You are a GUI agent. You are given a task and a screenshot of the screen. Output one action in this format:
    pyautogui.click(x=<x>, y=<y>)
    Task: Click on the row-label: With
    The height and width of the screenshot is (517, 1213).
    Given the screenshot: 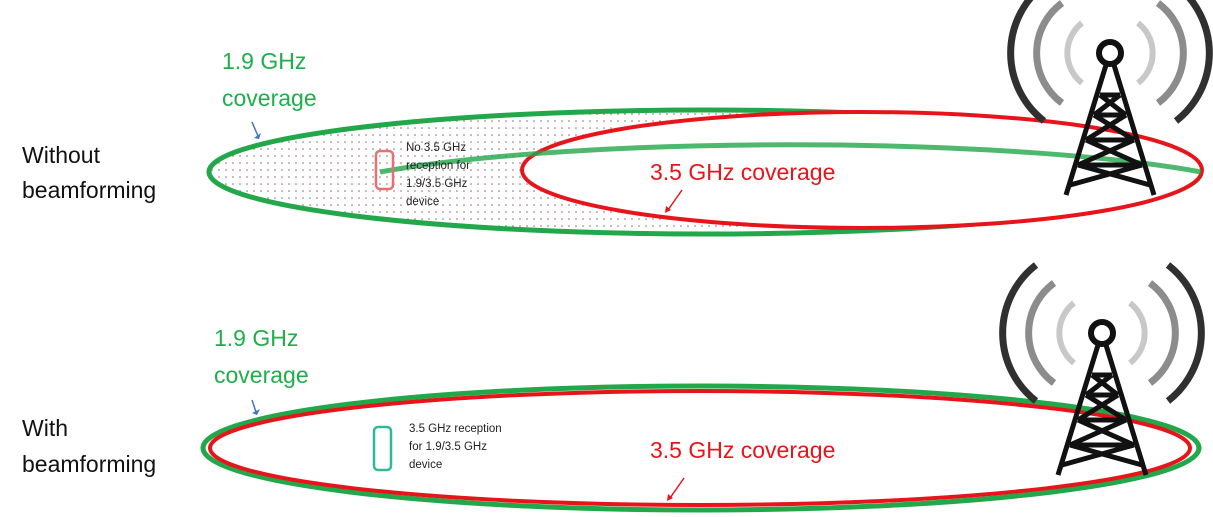 What is the action you would take?
    pyautogui.click(x=45, y=428)
    